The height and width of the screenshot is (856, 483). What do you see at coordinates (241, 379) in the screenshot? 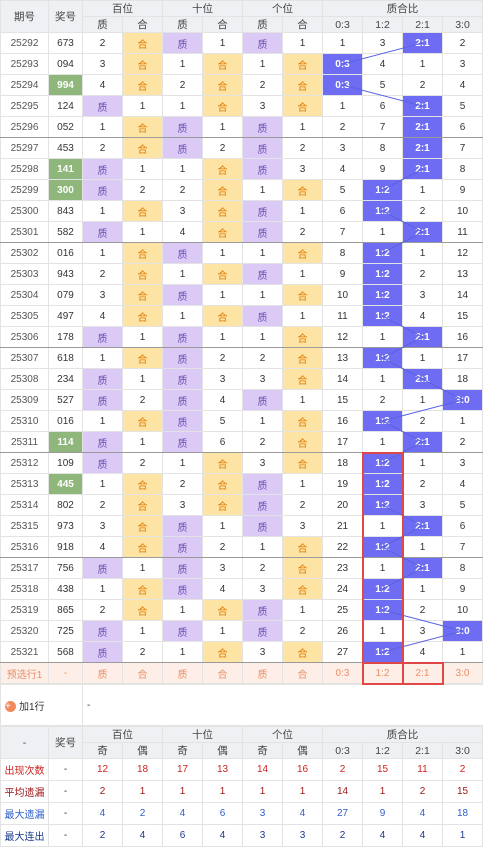
I see `data-row: 25308 234 质 1 质 3 3 合 14 1 2:1 18` at bounding box center [241, 379].